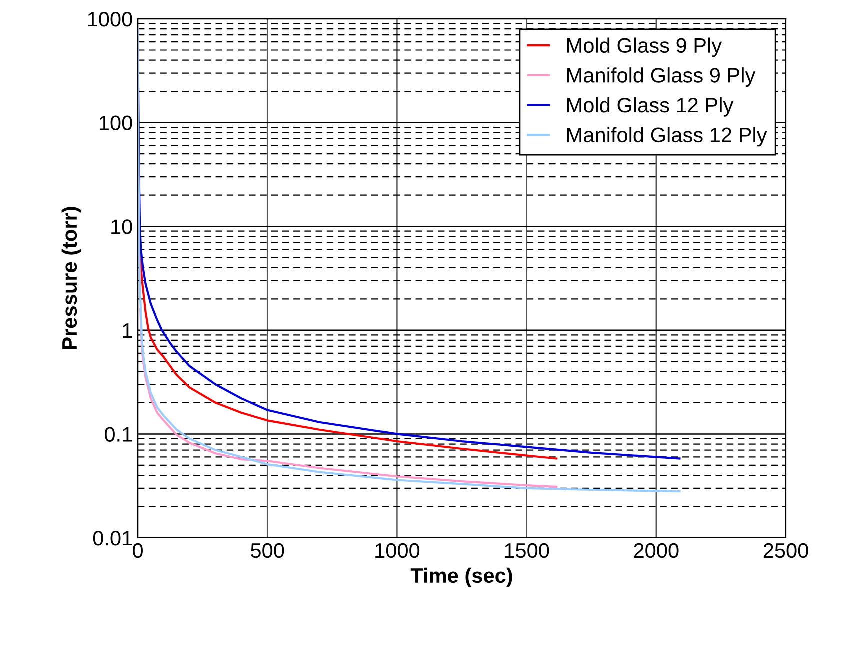  Describe the element at coordinates (656, 550) in the screenshot. I see `x-tick-label: 2000` at that location.